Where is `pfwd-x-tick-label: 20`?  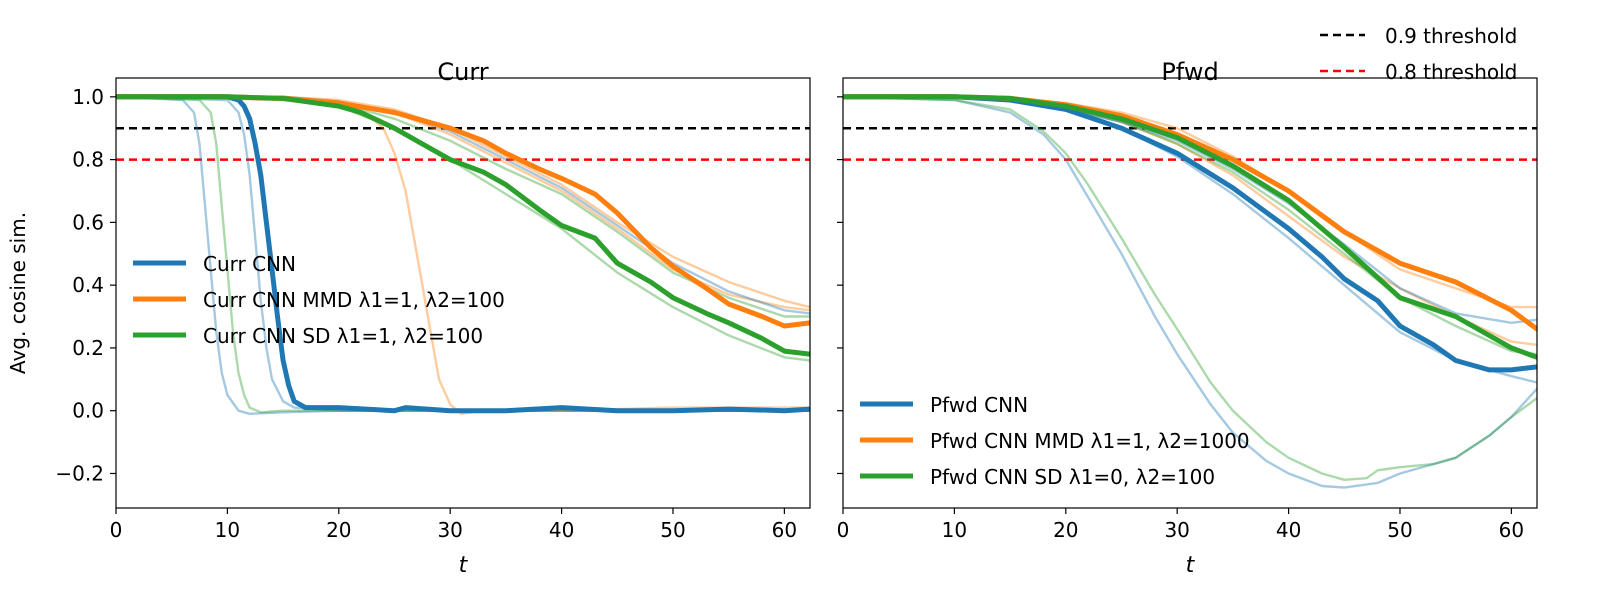 pfwd-x-tick-label: 20 is located at coordinates (1065, 530).